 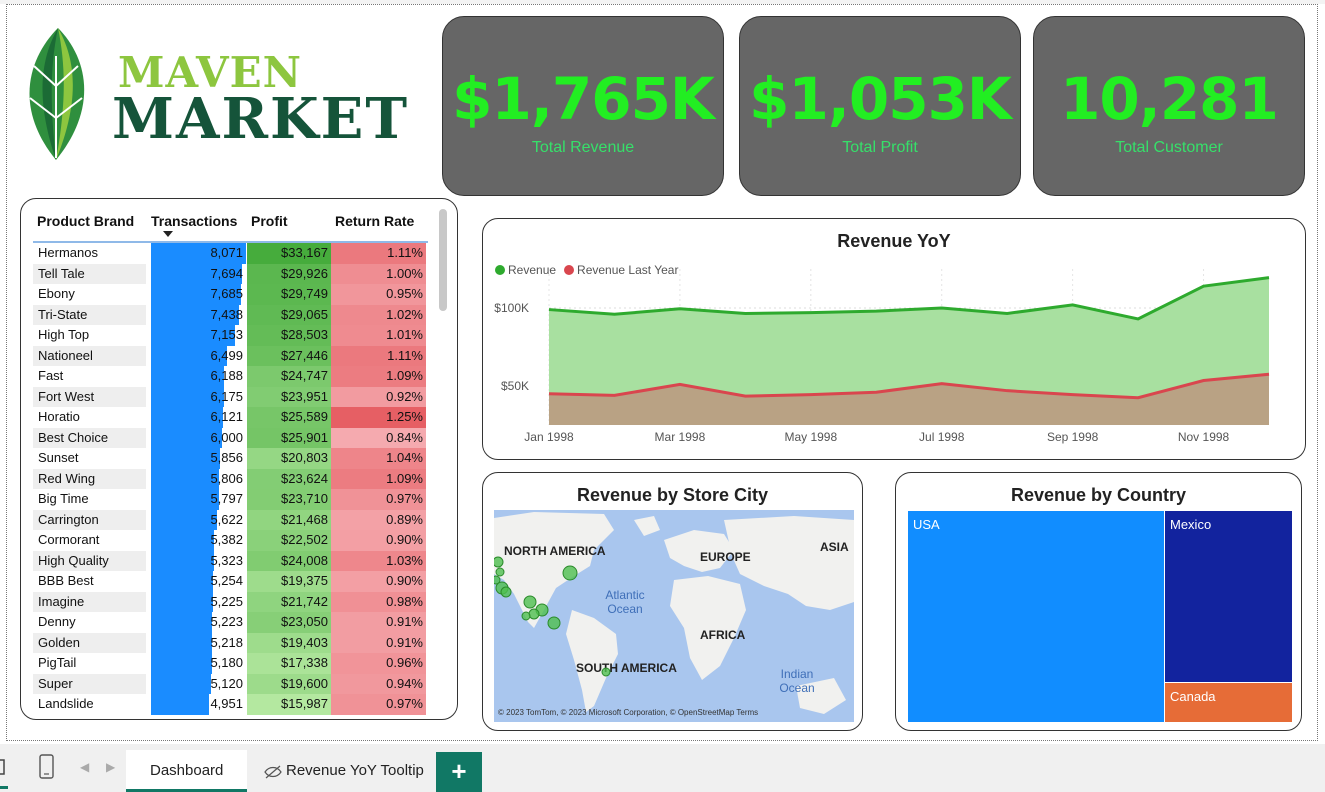 What do you see at coordinates (375, 221) in the screenshot?
I see `column-header-return-rate: Return Rate` at bounding box center [375, 221].